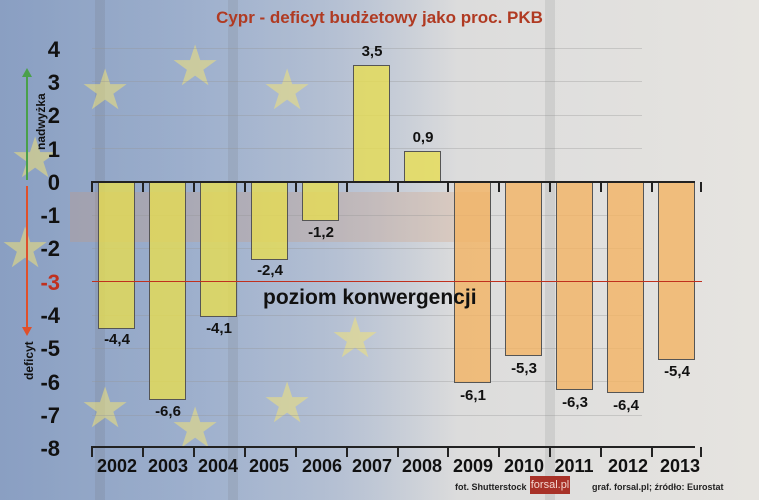 The width and height of the screenshot is (759, 500). Describe the element at coordinates (27, 261) in the screenshot. I see `deficit-arrow-icon` at that location.